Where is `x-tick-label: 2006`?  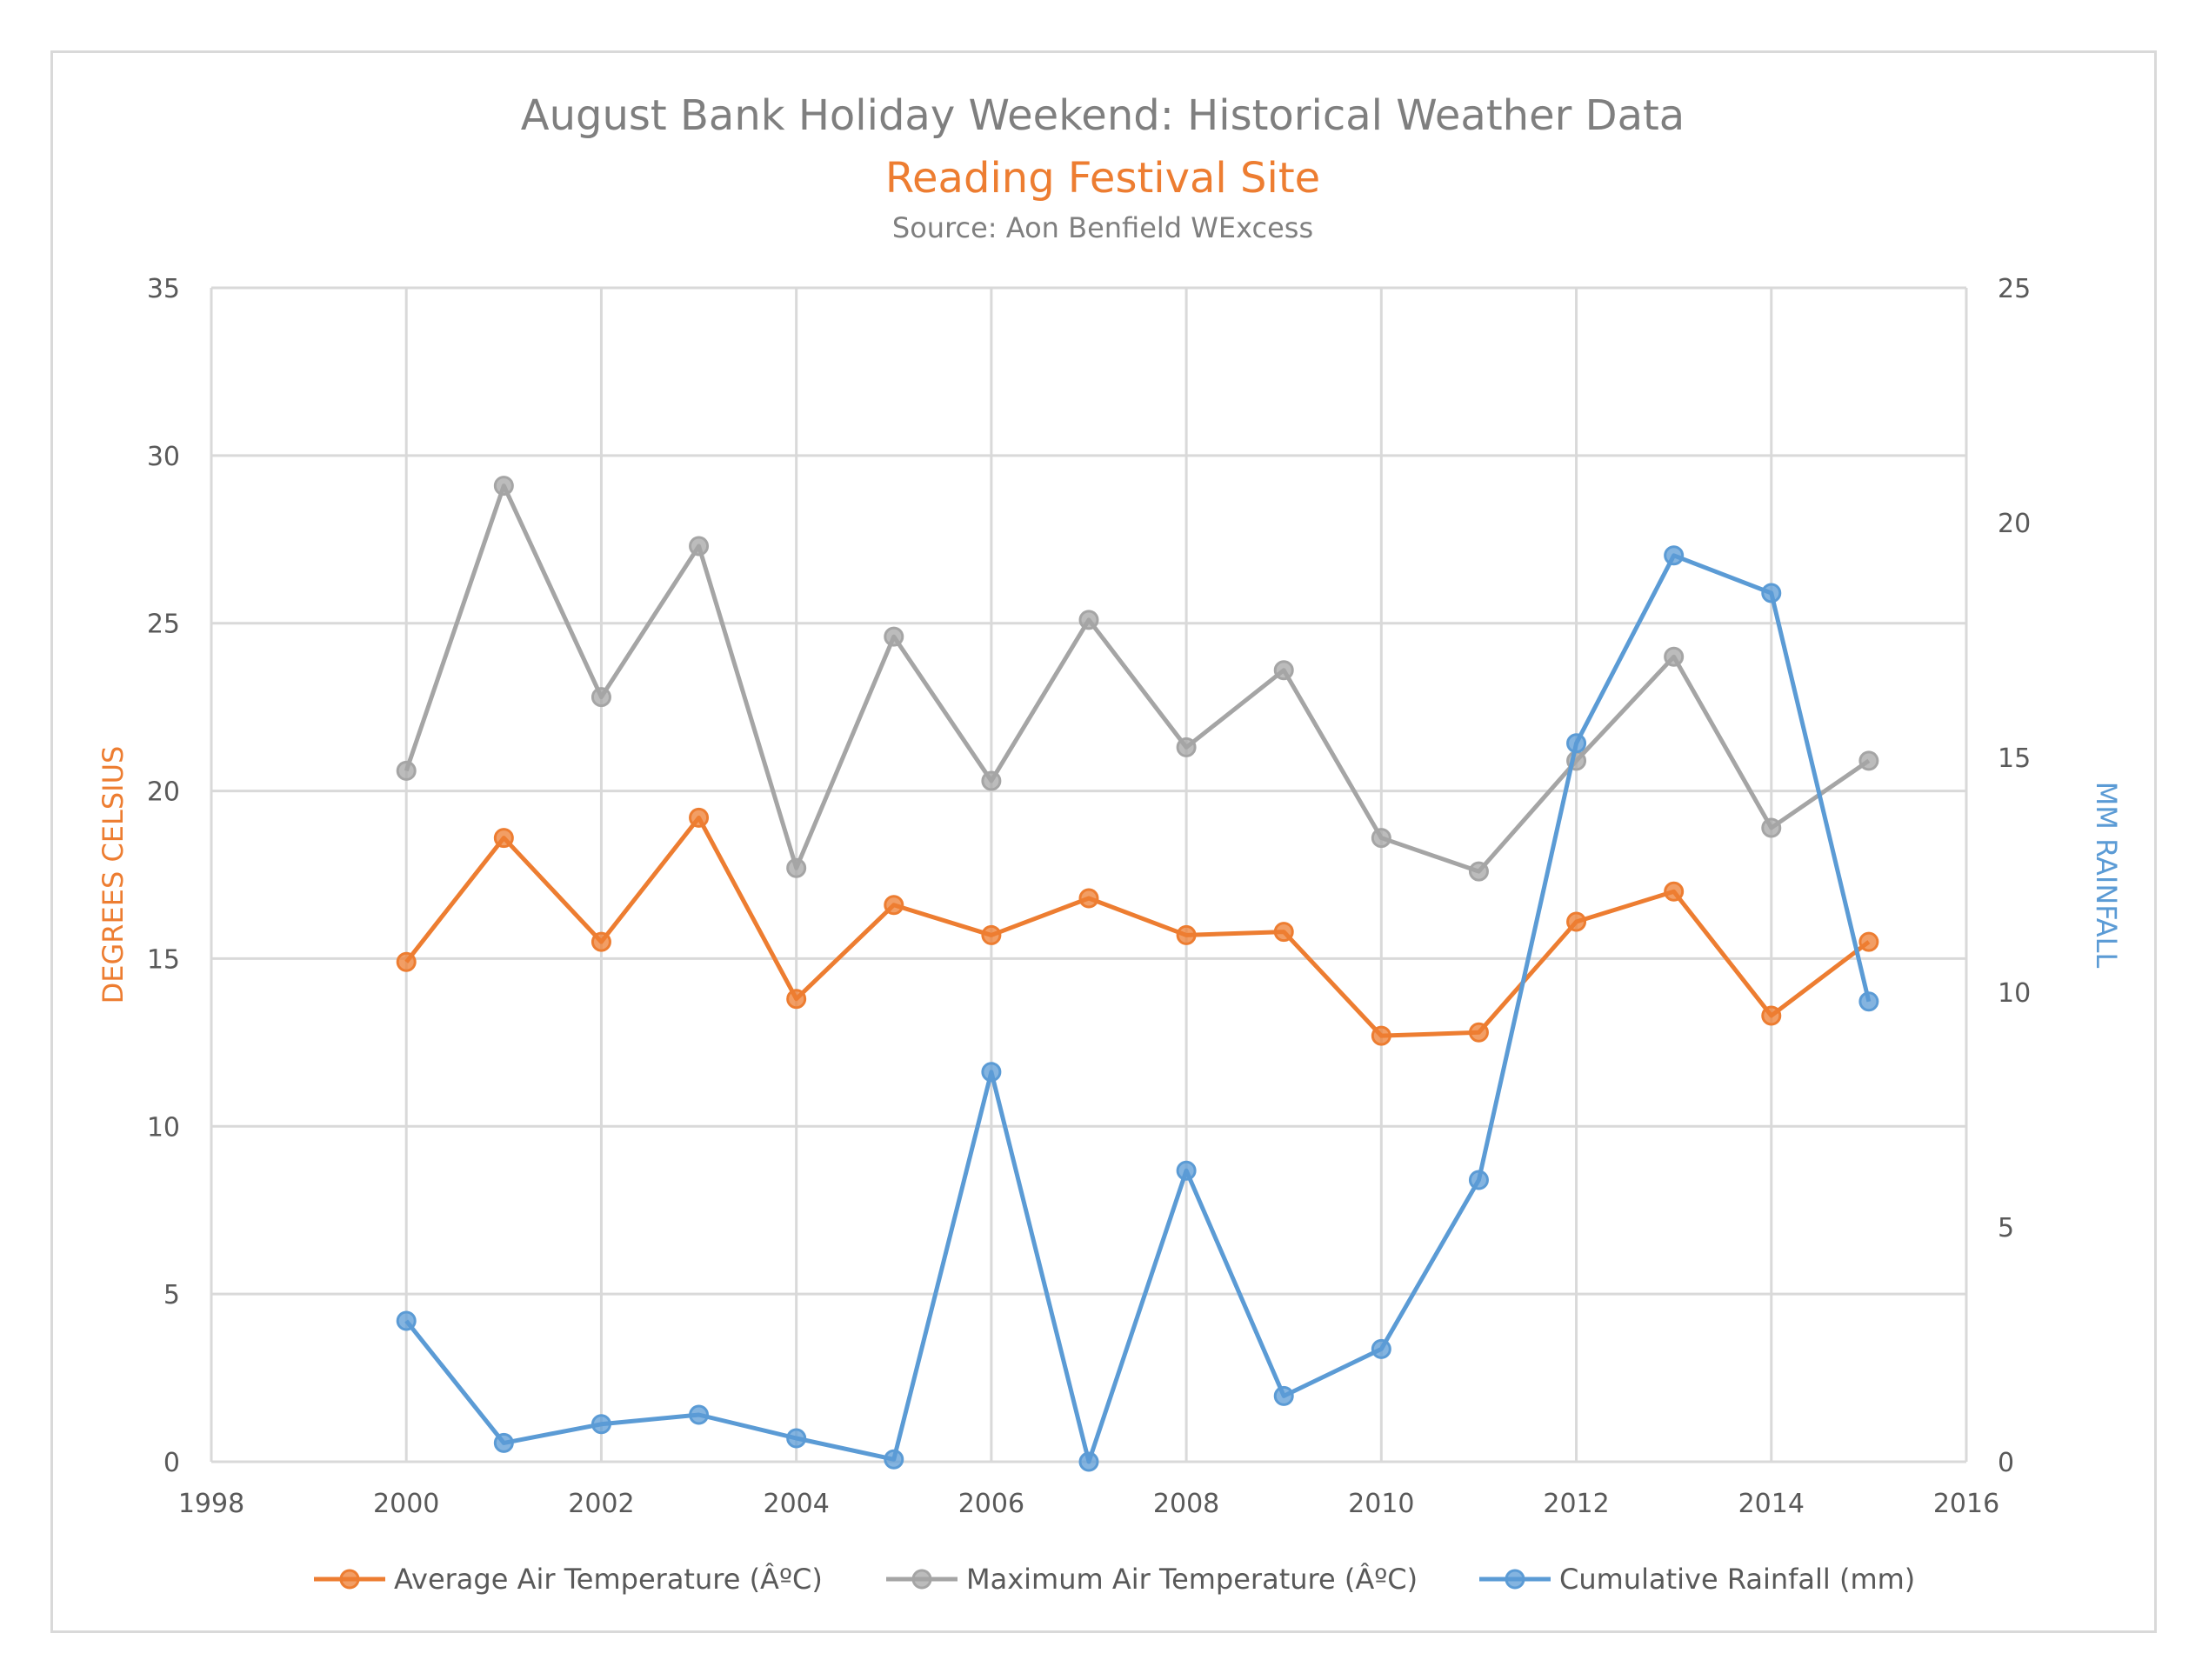 x-tick-label: 2006 is located at coordinates (991, 1504).